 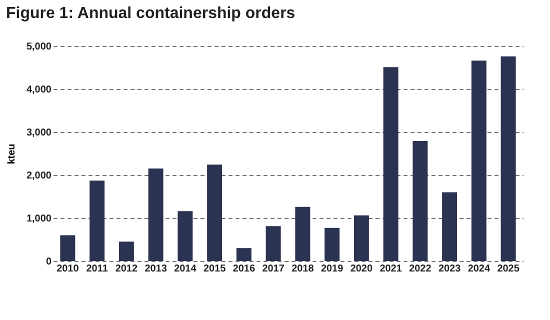 I want to click on x-tick-label: 2025, so click(x=508, y=269).